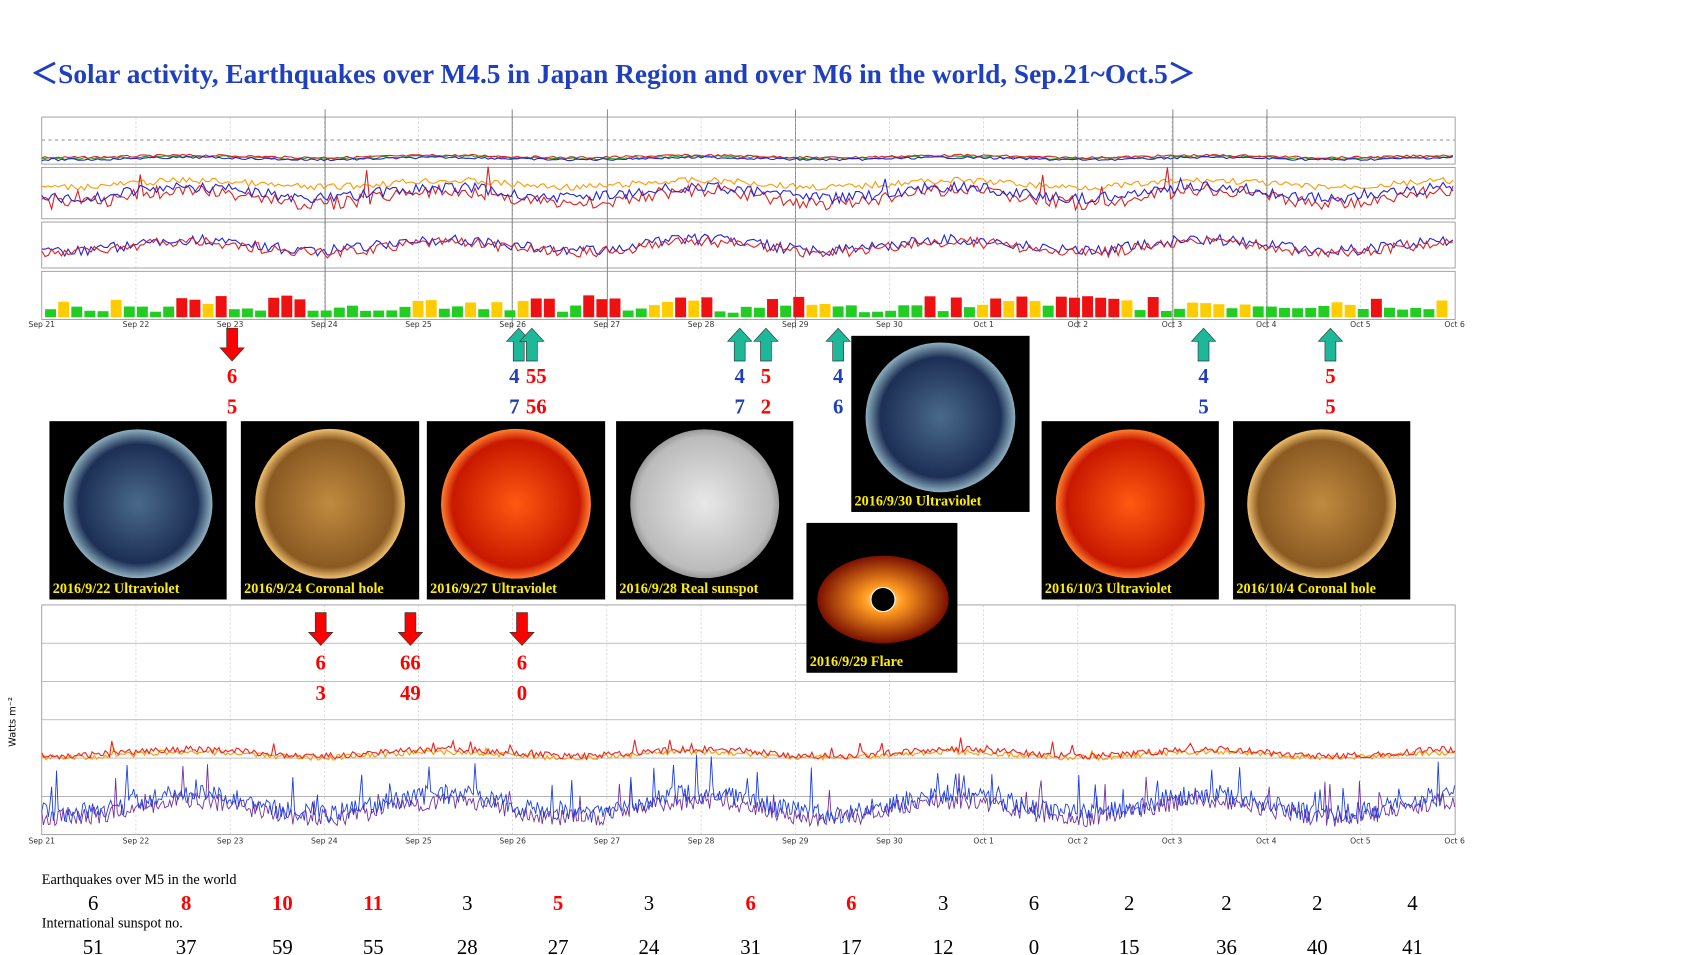 The width and height of the screenshot is (1696, 955). Describe the element at coordinates (1203, 376) in the screenshot. I see `magnitude-label: 4` at that location.